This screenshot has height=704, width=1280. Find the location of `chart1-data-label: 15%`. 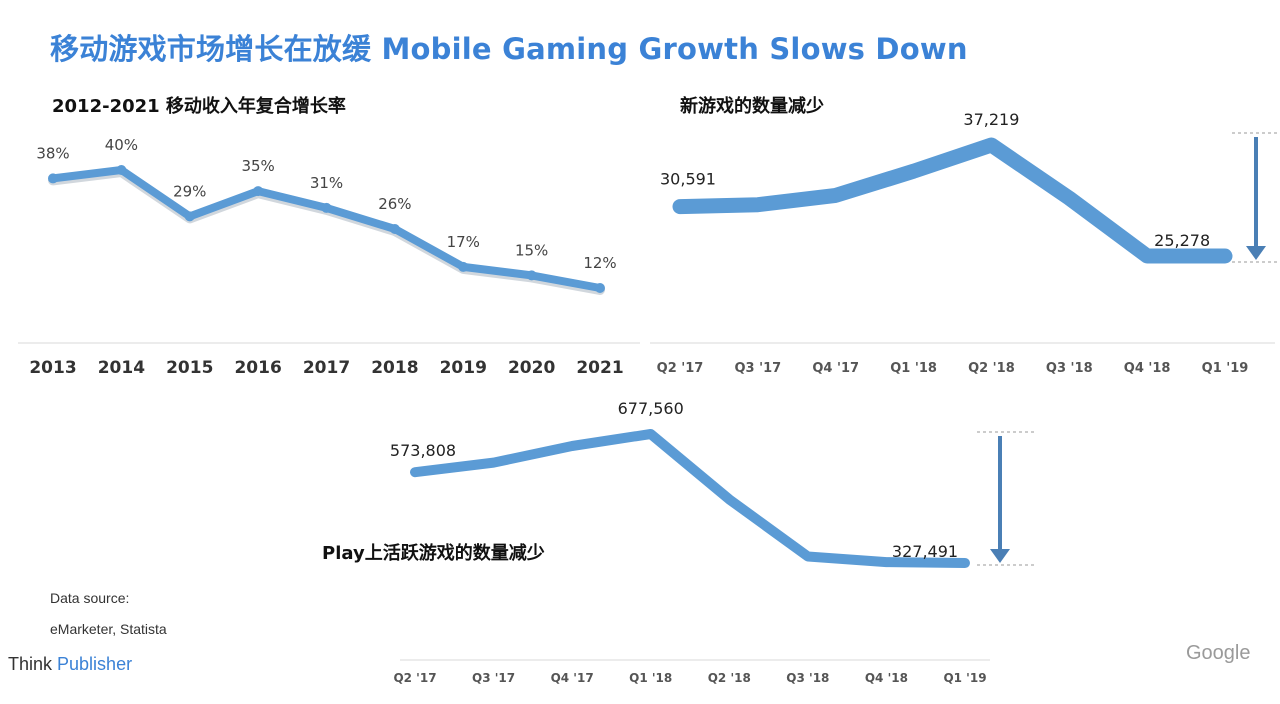

chart1-data-label: 15% is located at coordinates (531, 250).